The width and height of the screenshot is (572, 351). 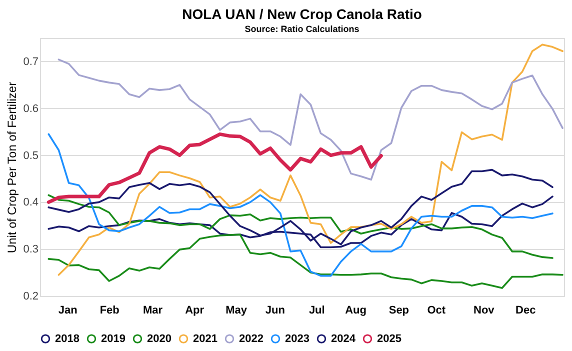 I want to click on x-tick-label: Nov, so click(x=484, y=310).